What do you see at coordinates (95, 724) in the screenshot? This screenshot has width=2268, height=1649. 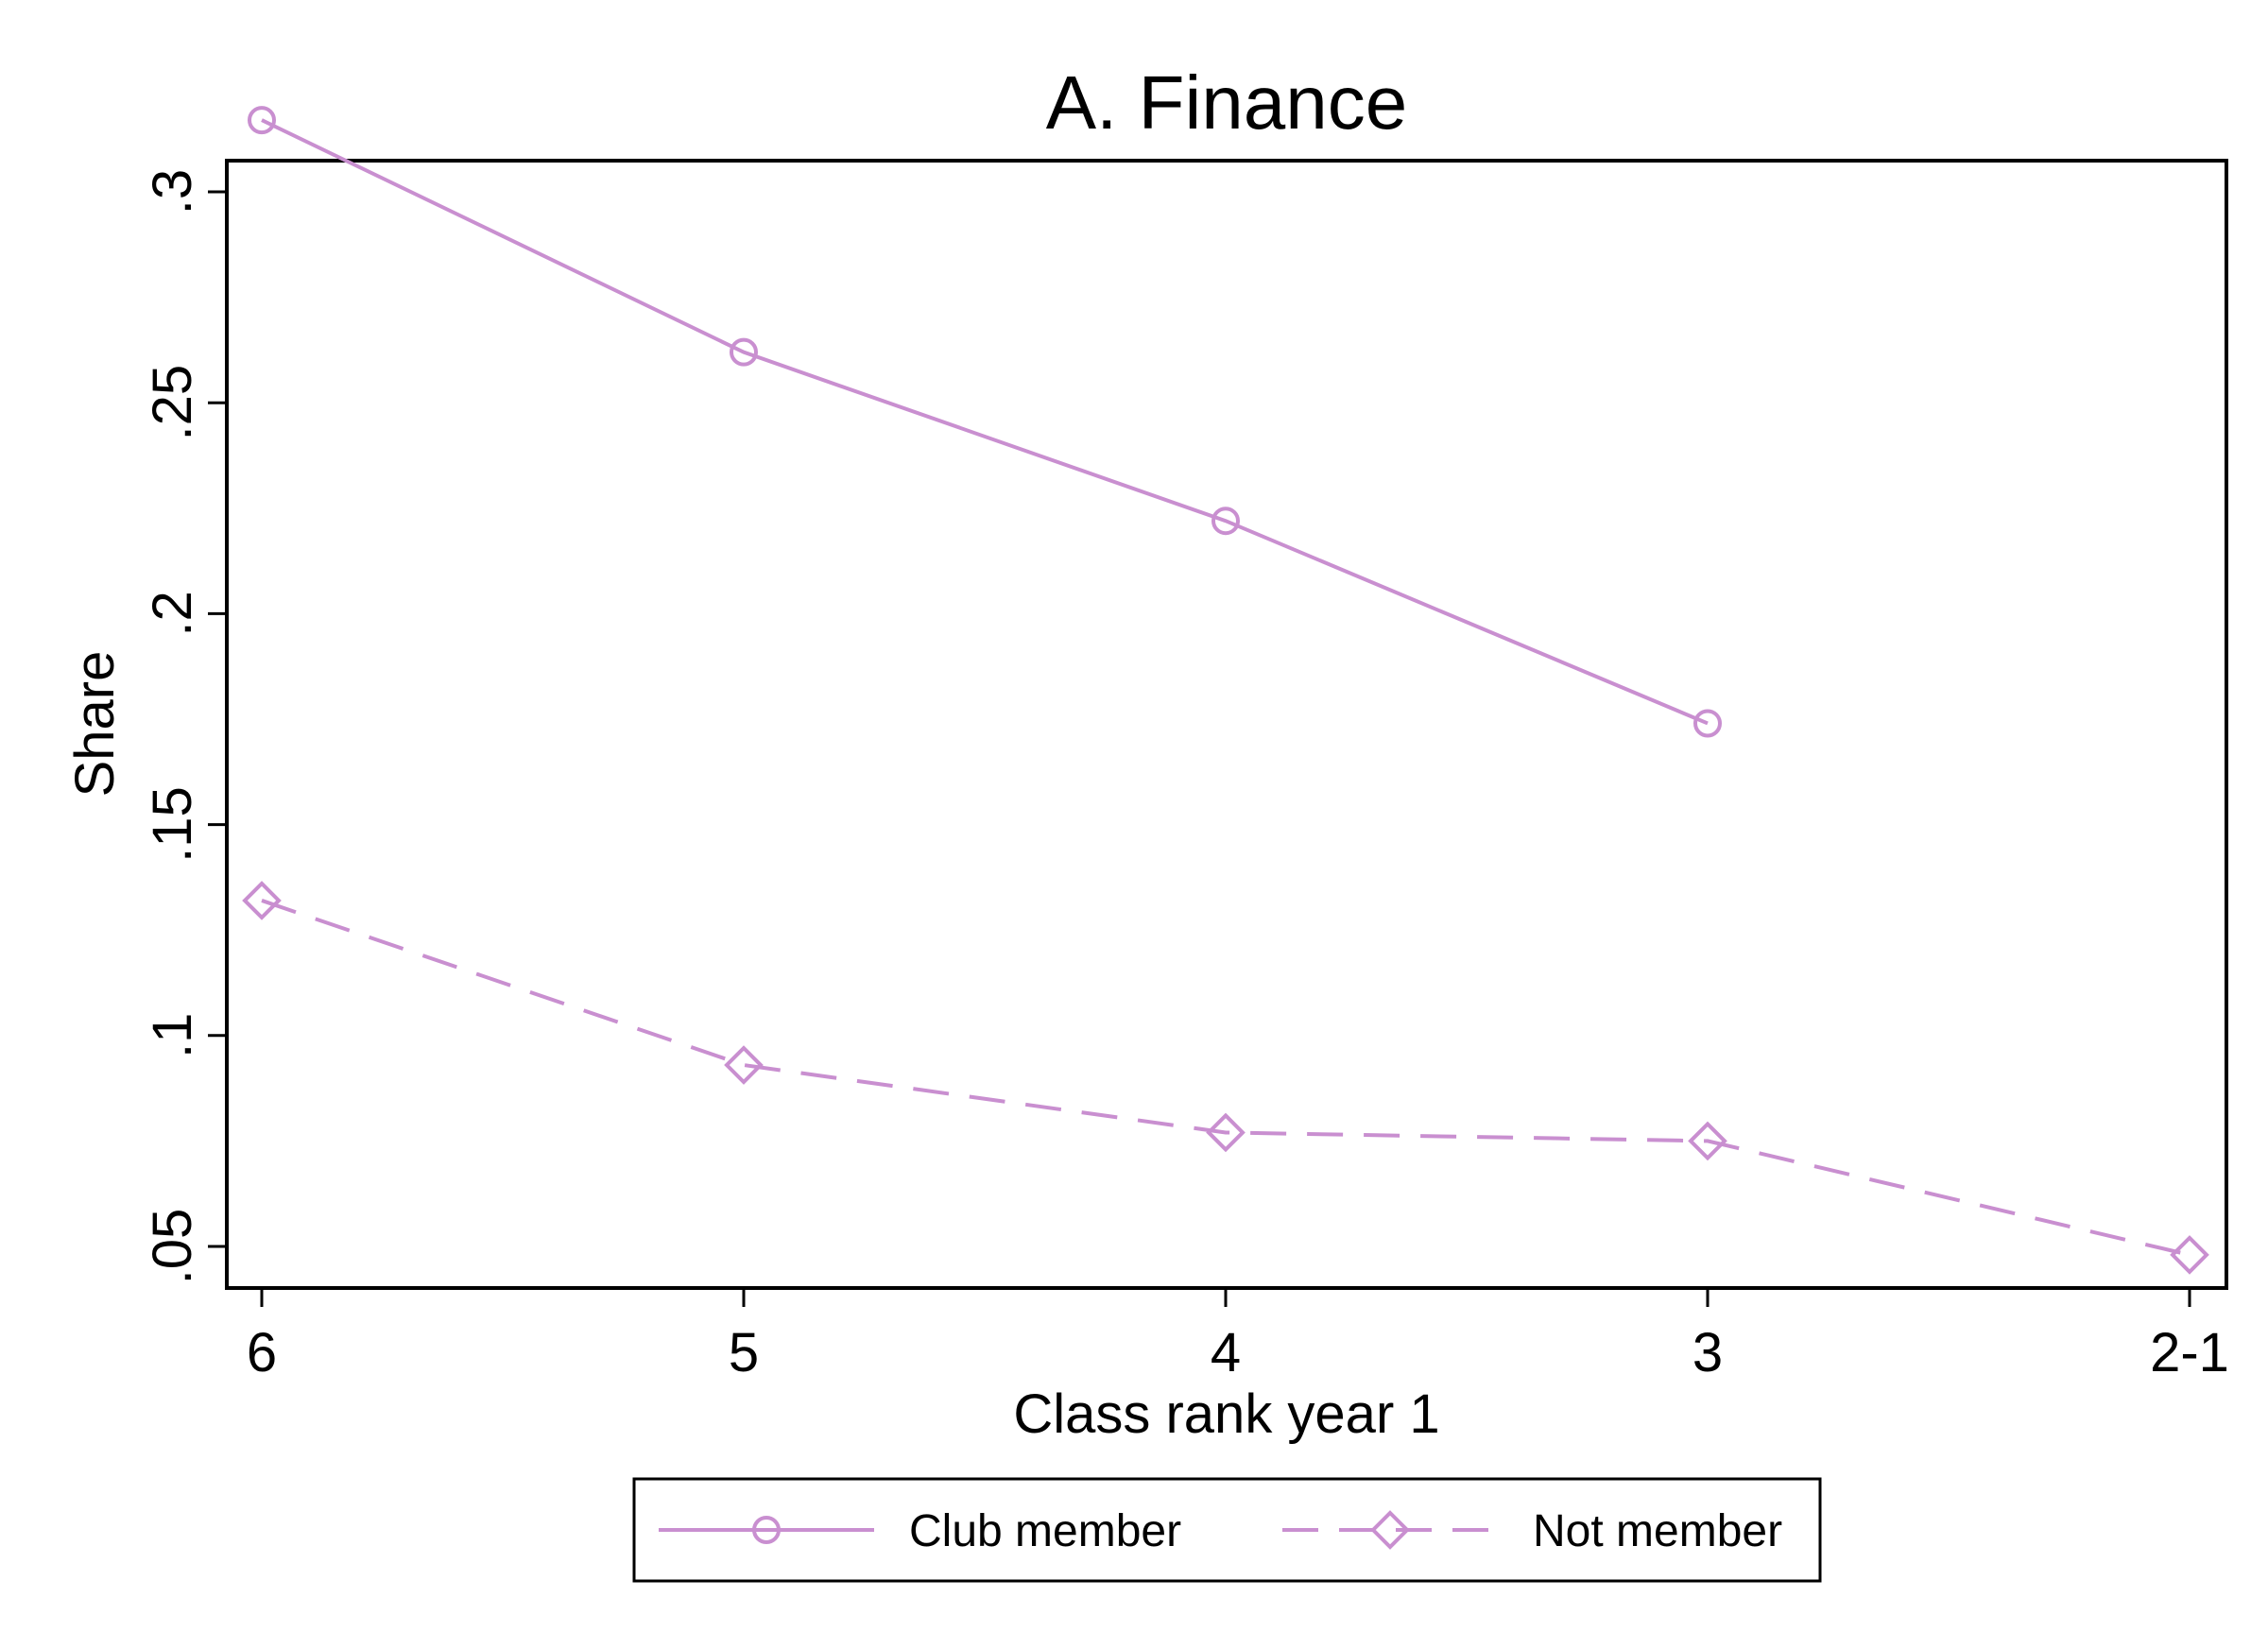 I see `y-axis-label: Share` at bounding box center [95, 724].